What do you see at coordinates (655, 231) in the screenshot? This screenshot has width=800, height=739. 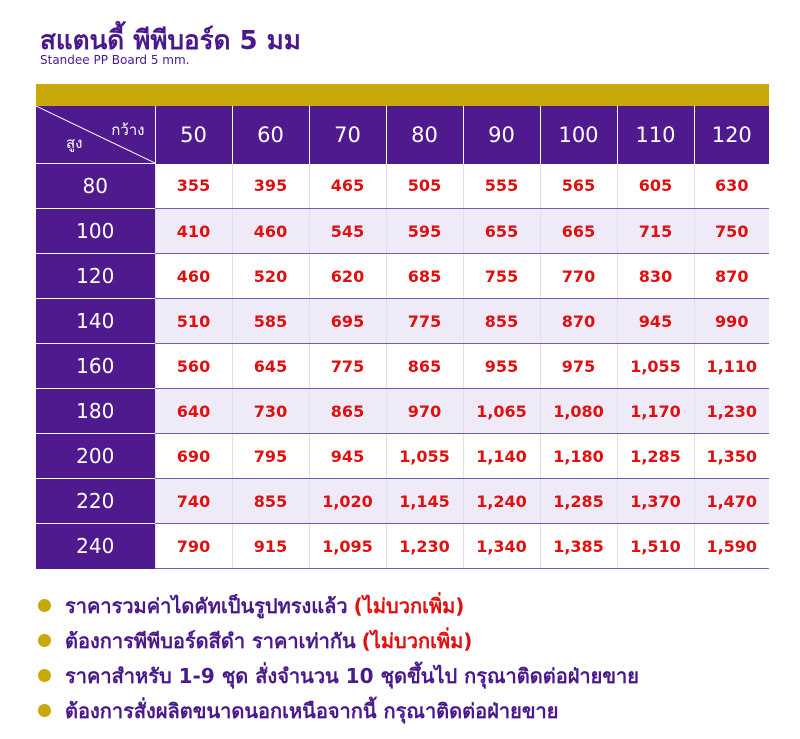 I see `price-cell: 715` at bounding box center [655, 231].